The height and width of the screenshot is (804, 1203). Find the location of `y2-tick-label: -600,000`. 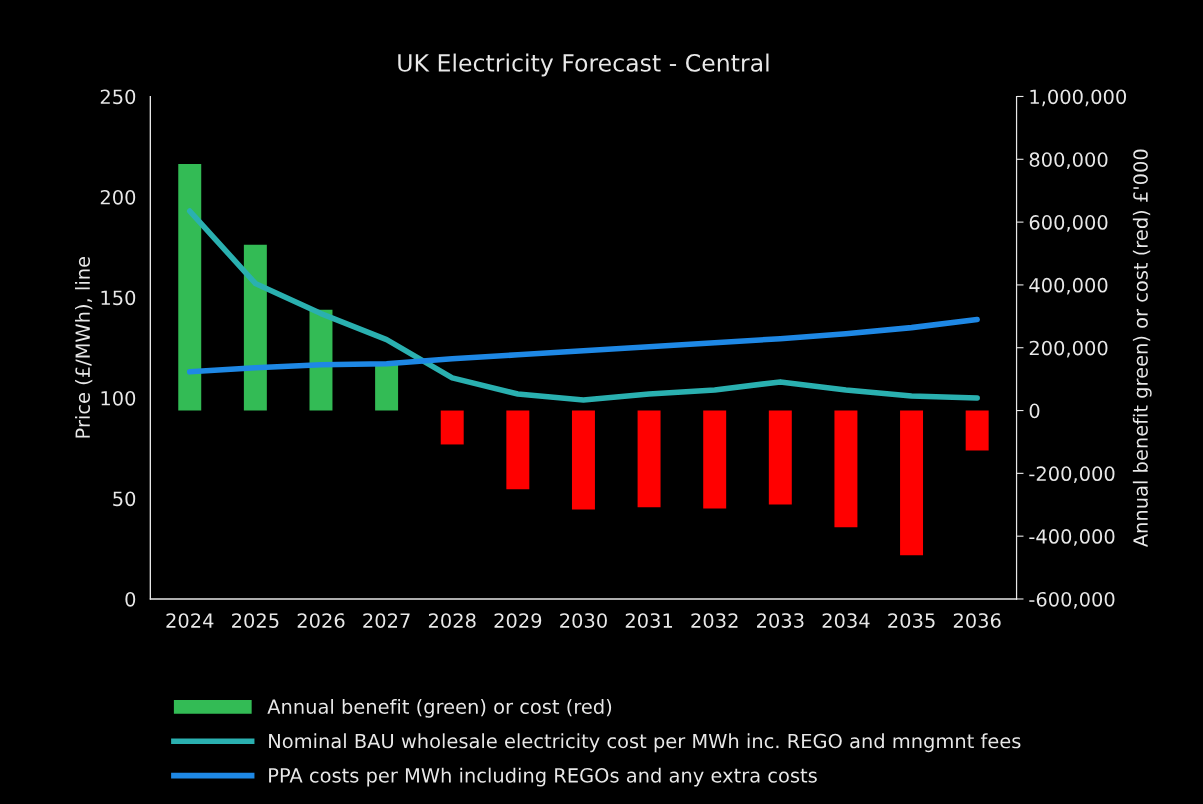

y2-tick-label: -600,000 is located at coordinates (1072, 600).